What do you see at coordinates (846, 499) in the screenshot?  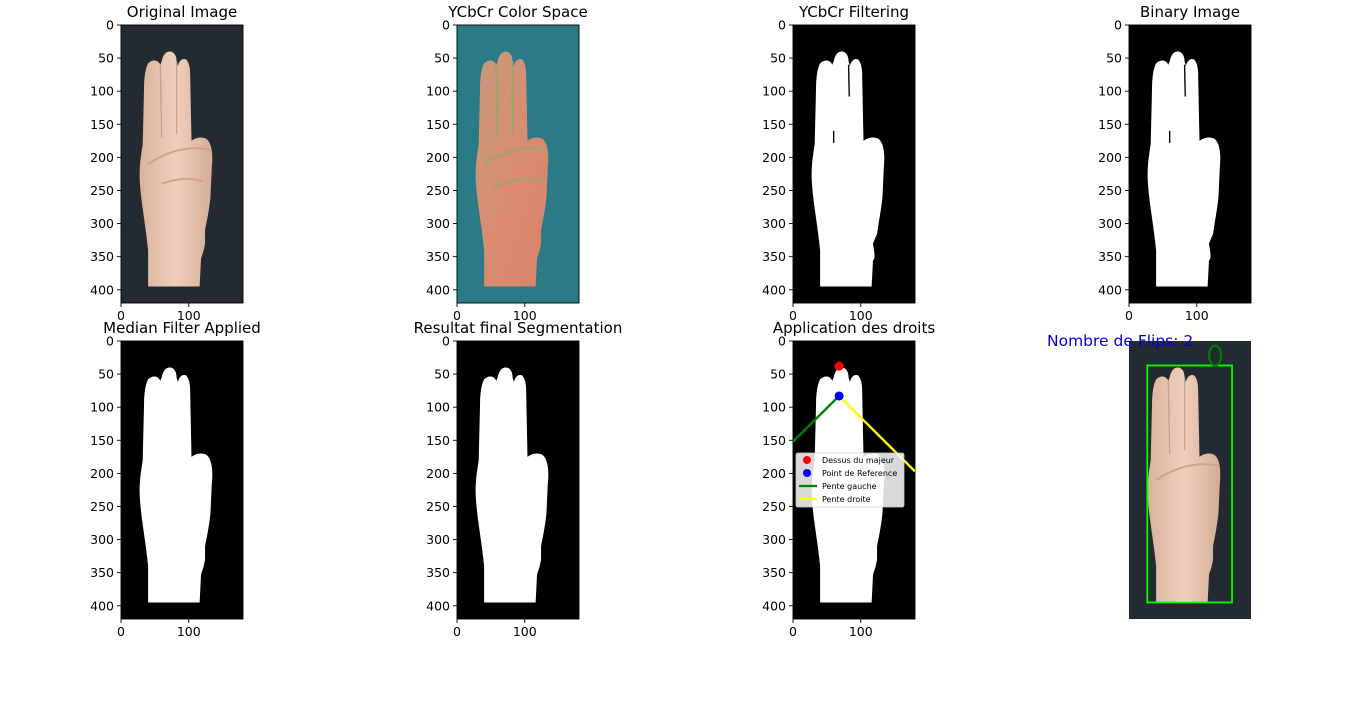 I see `legend-label: Pente droite` at bounding box center [846, 499].